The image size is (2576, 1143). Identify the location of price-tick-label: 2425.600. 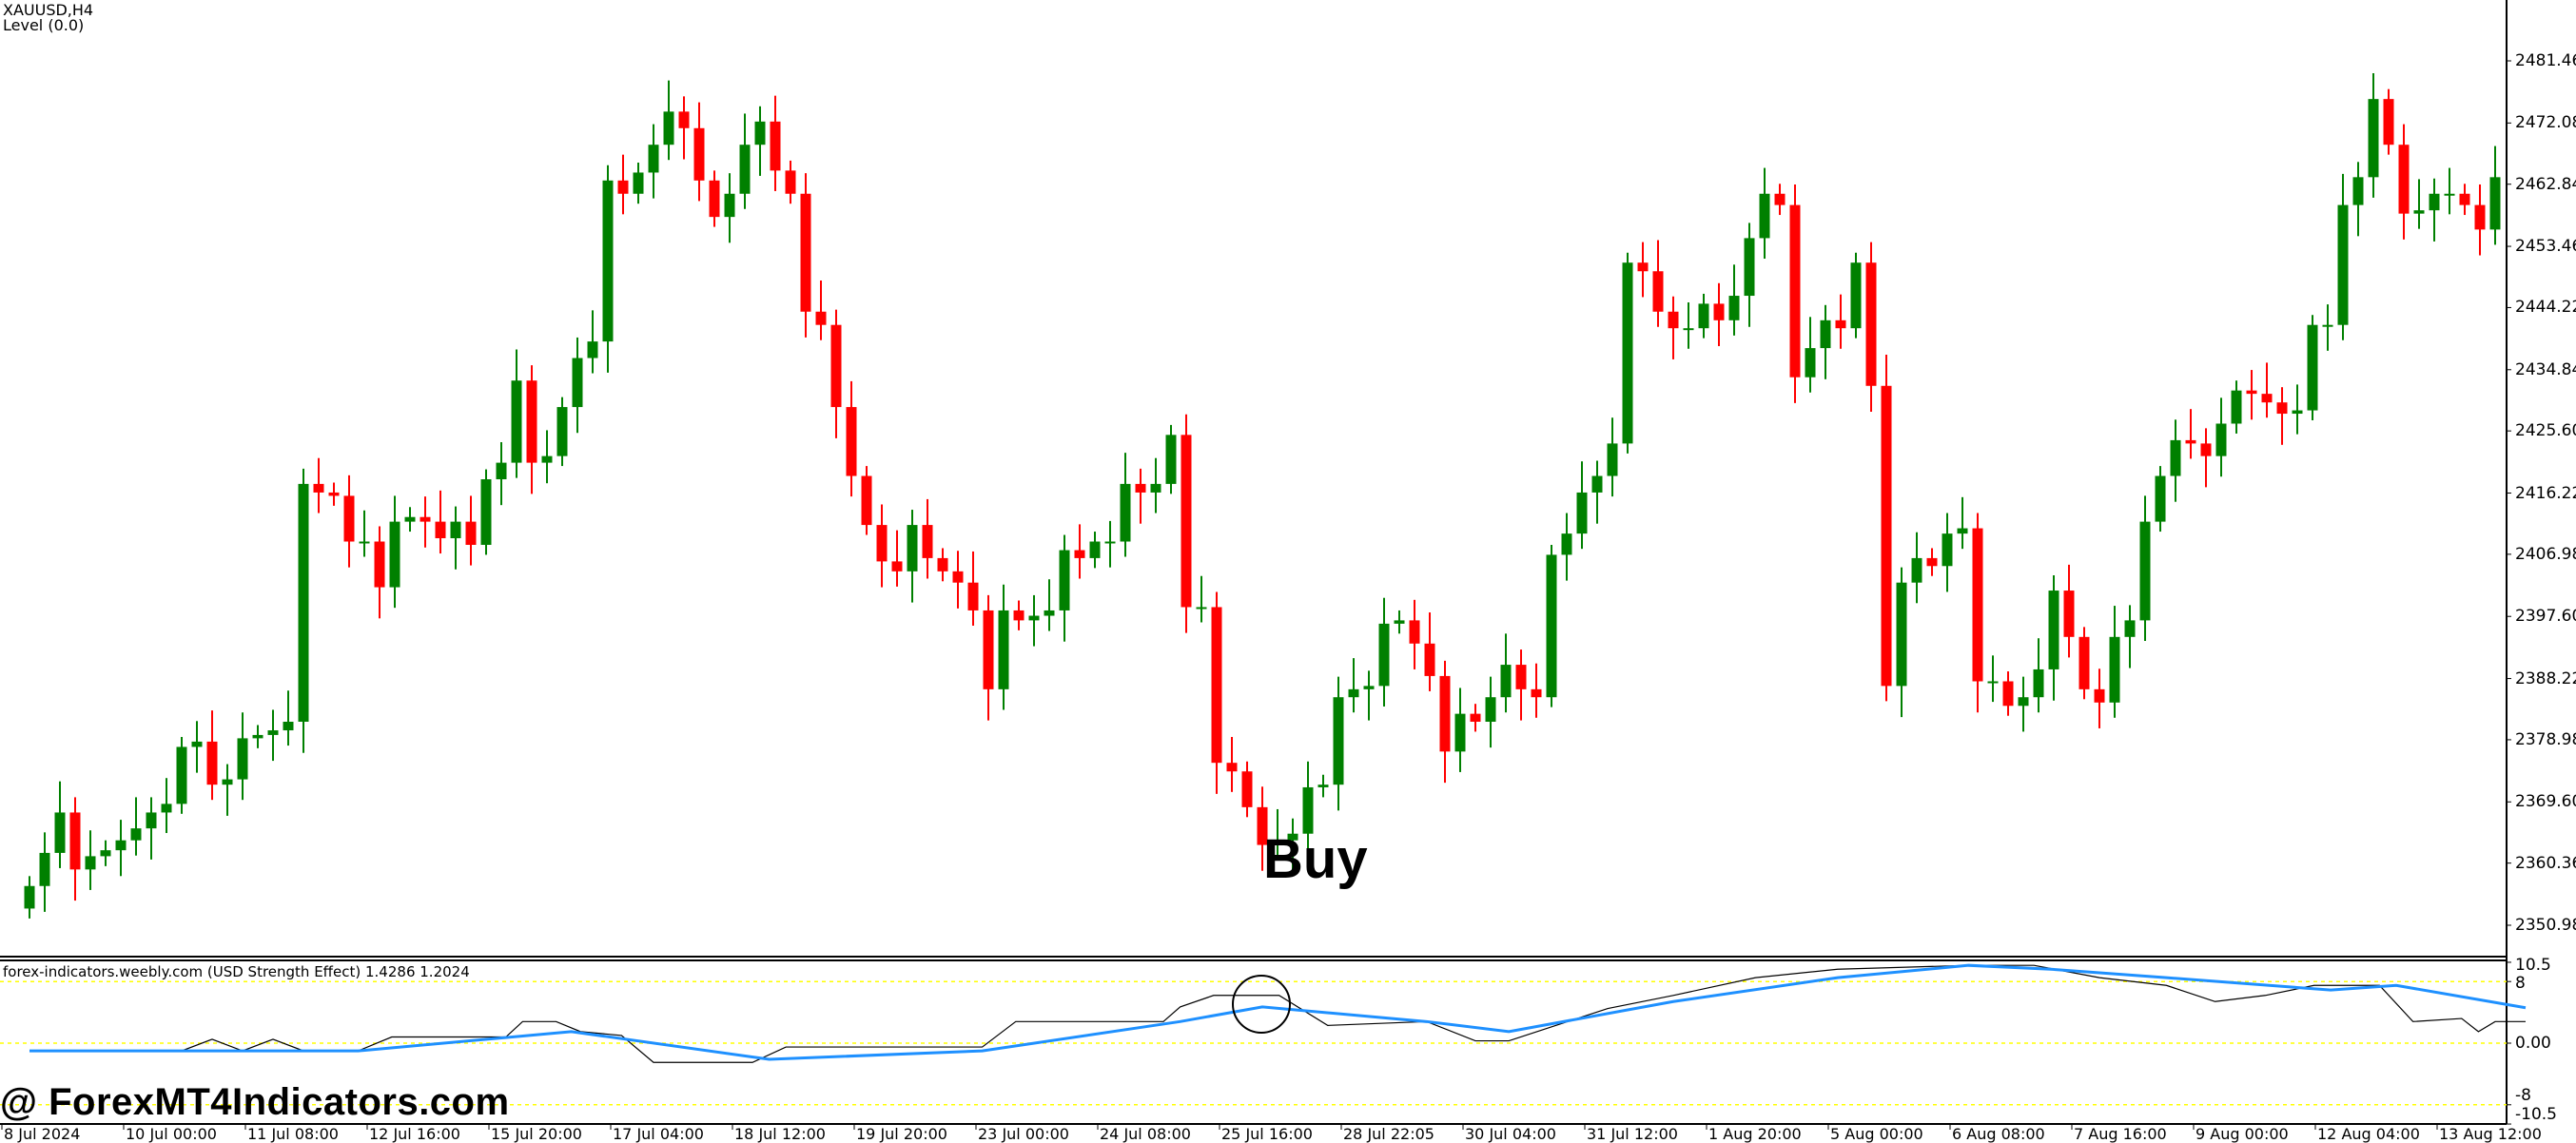
(2545, 431).